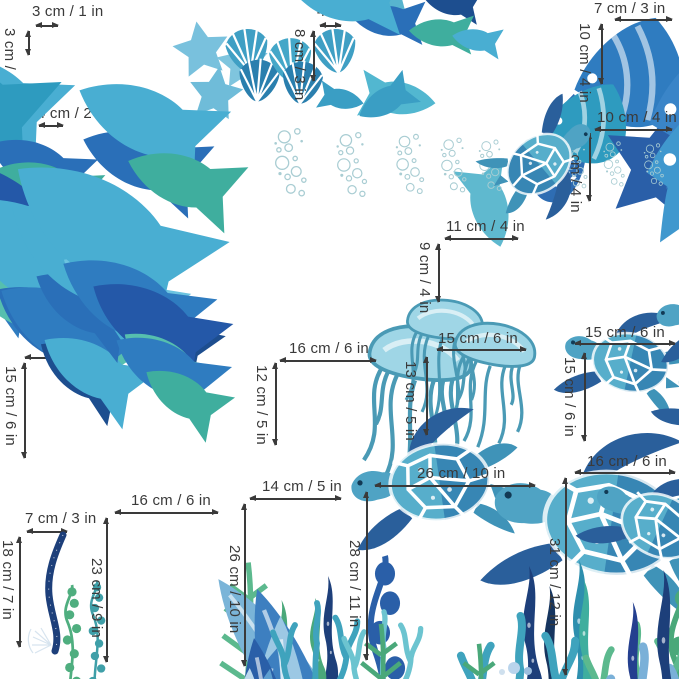  Describe the element at coordinates (299, 65) in the screenshot. I see `height-label: 8 cm / 3 in` at that location.